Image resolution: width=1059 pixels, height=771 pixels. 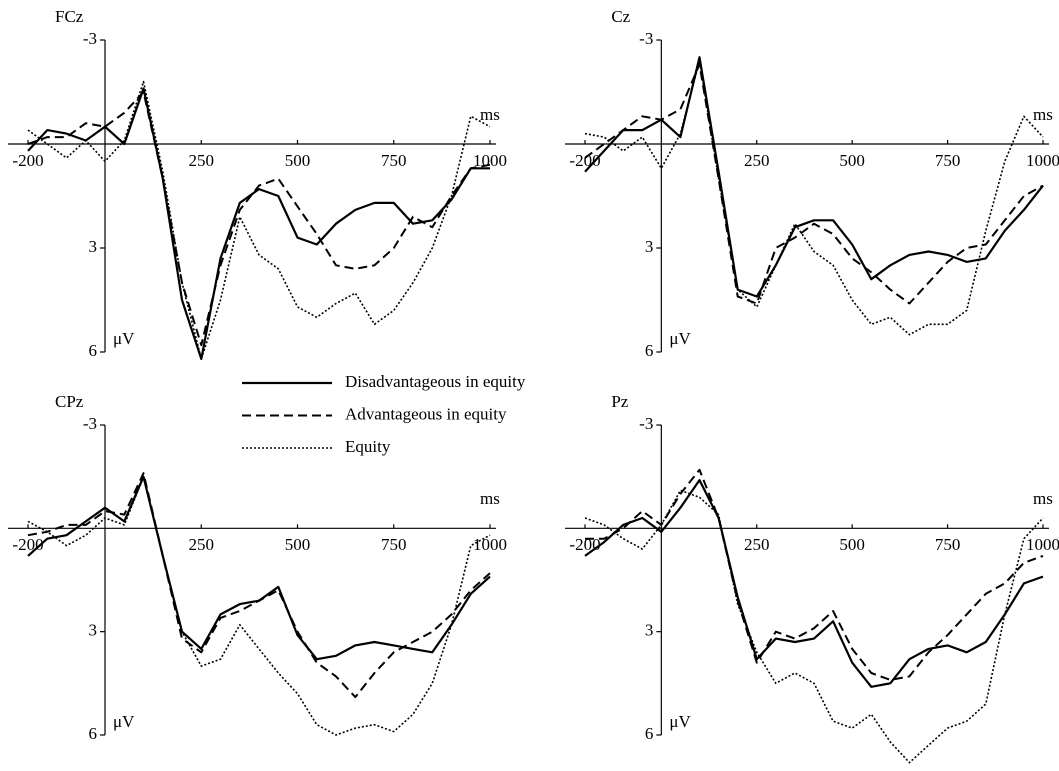 I want to click on panel-title: FCz, so click(x=69, y=16).